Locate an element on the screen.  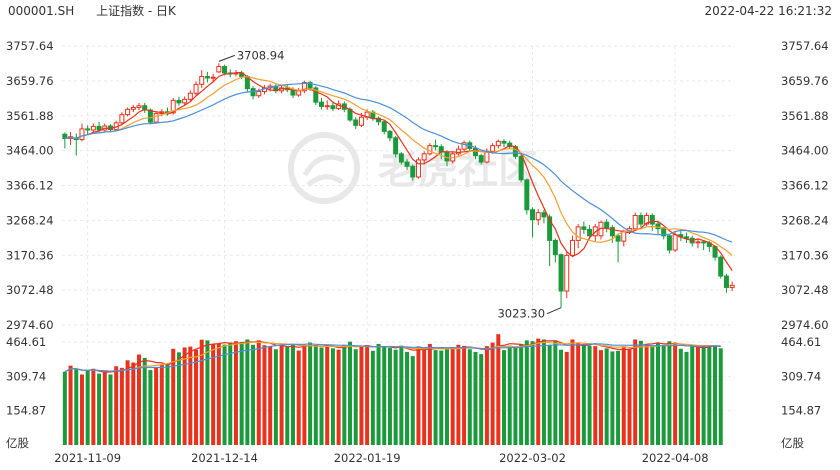
price-tick-label-left: 2974.60 is located at coordinates (30, 325).